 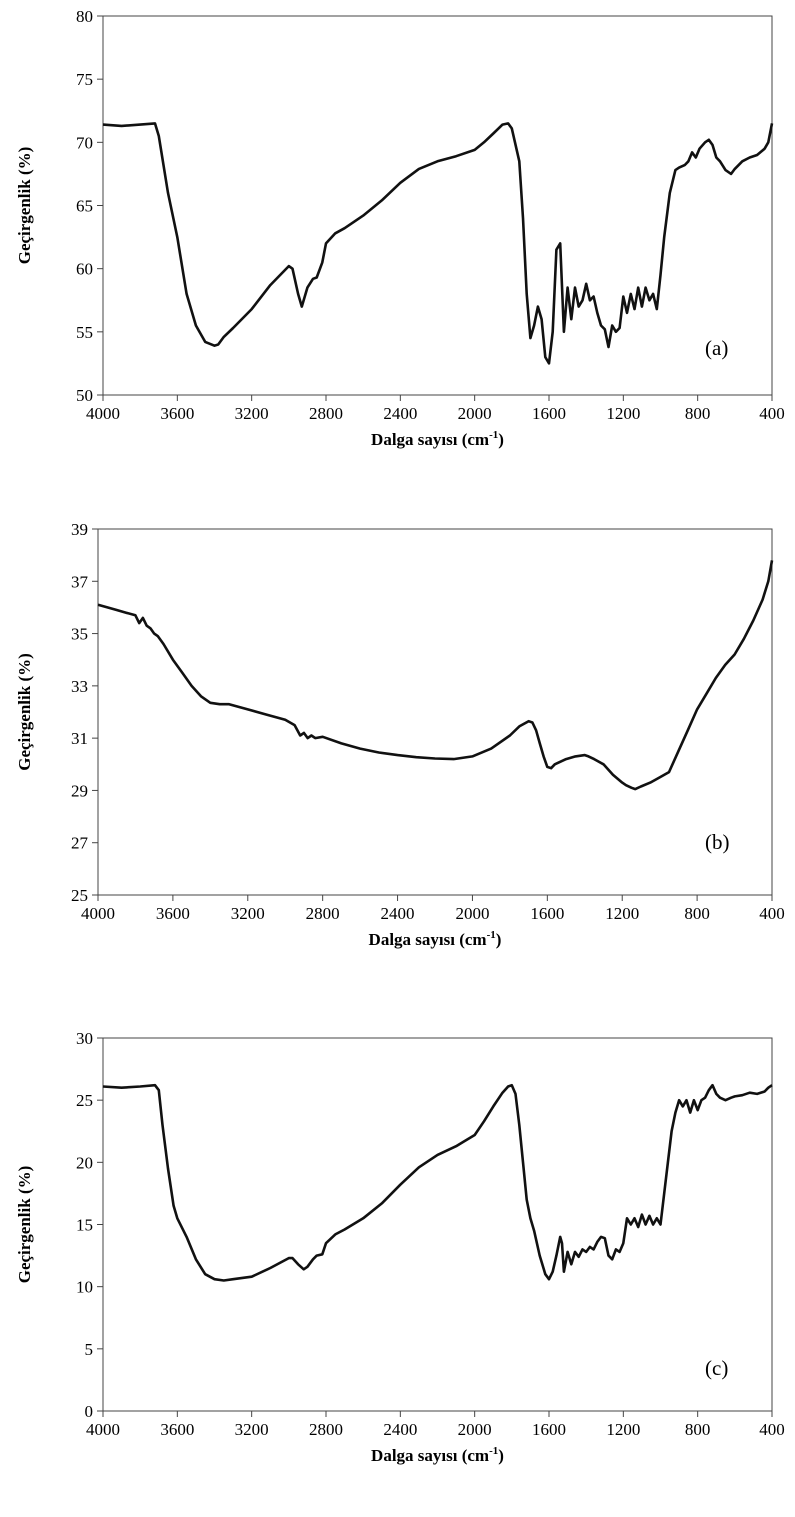 I want to click on y-tick-label-a-1: 55, so click(x=84, y=332).